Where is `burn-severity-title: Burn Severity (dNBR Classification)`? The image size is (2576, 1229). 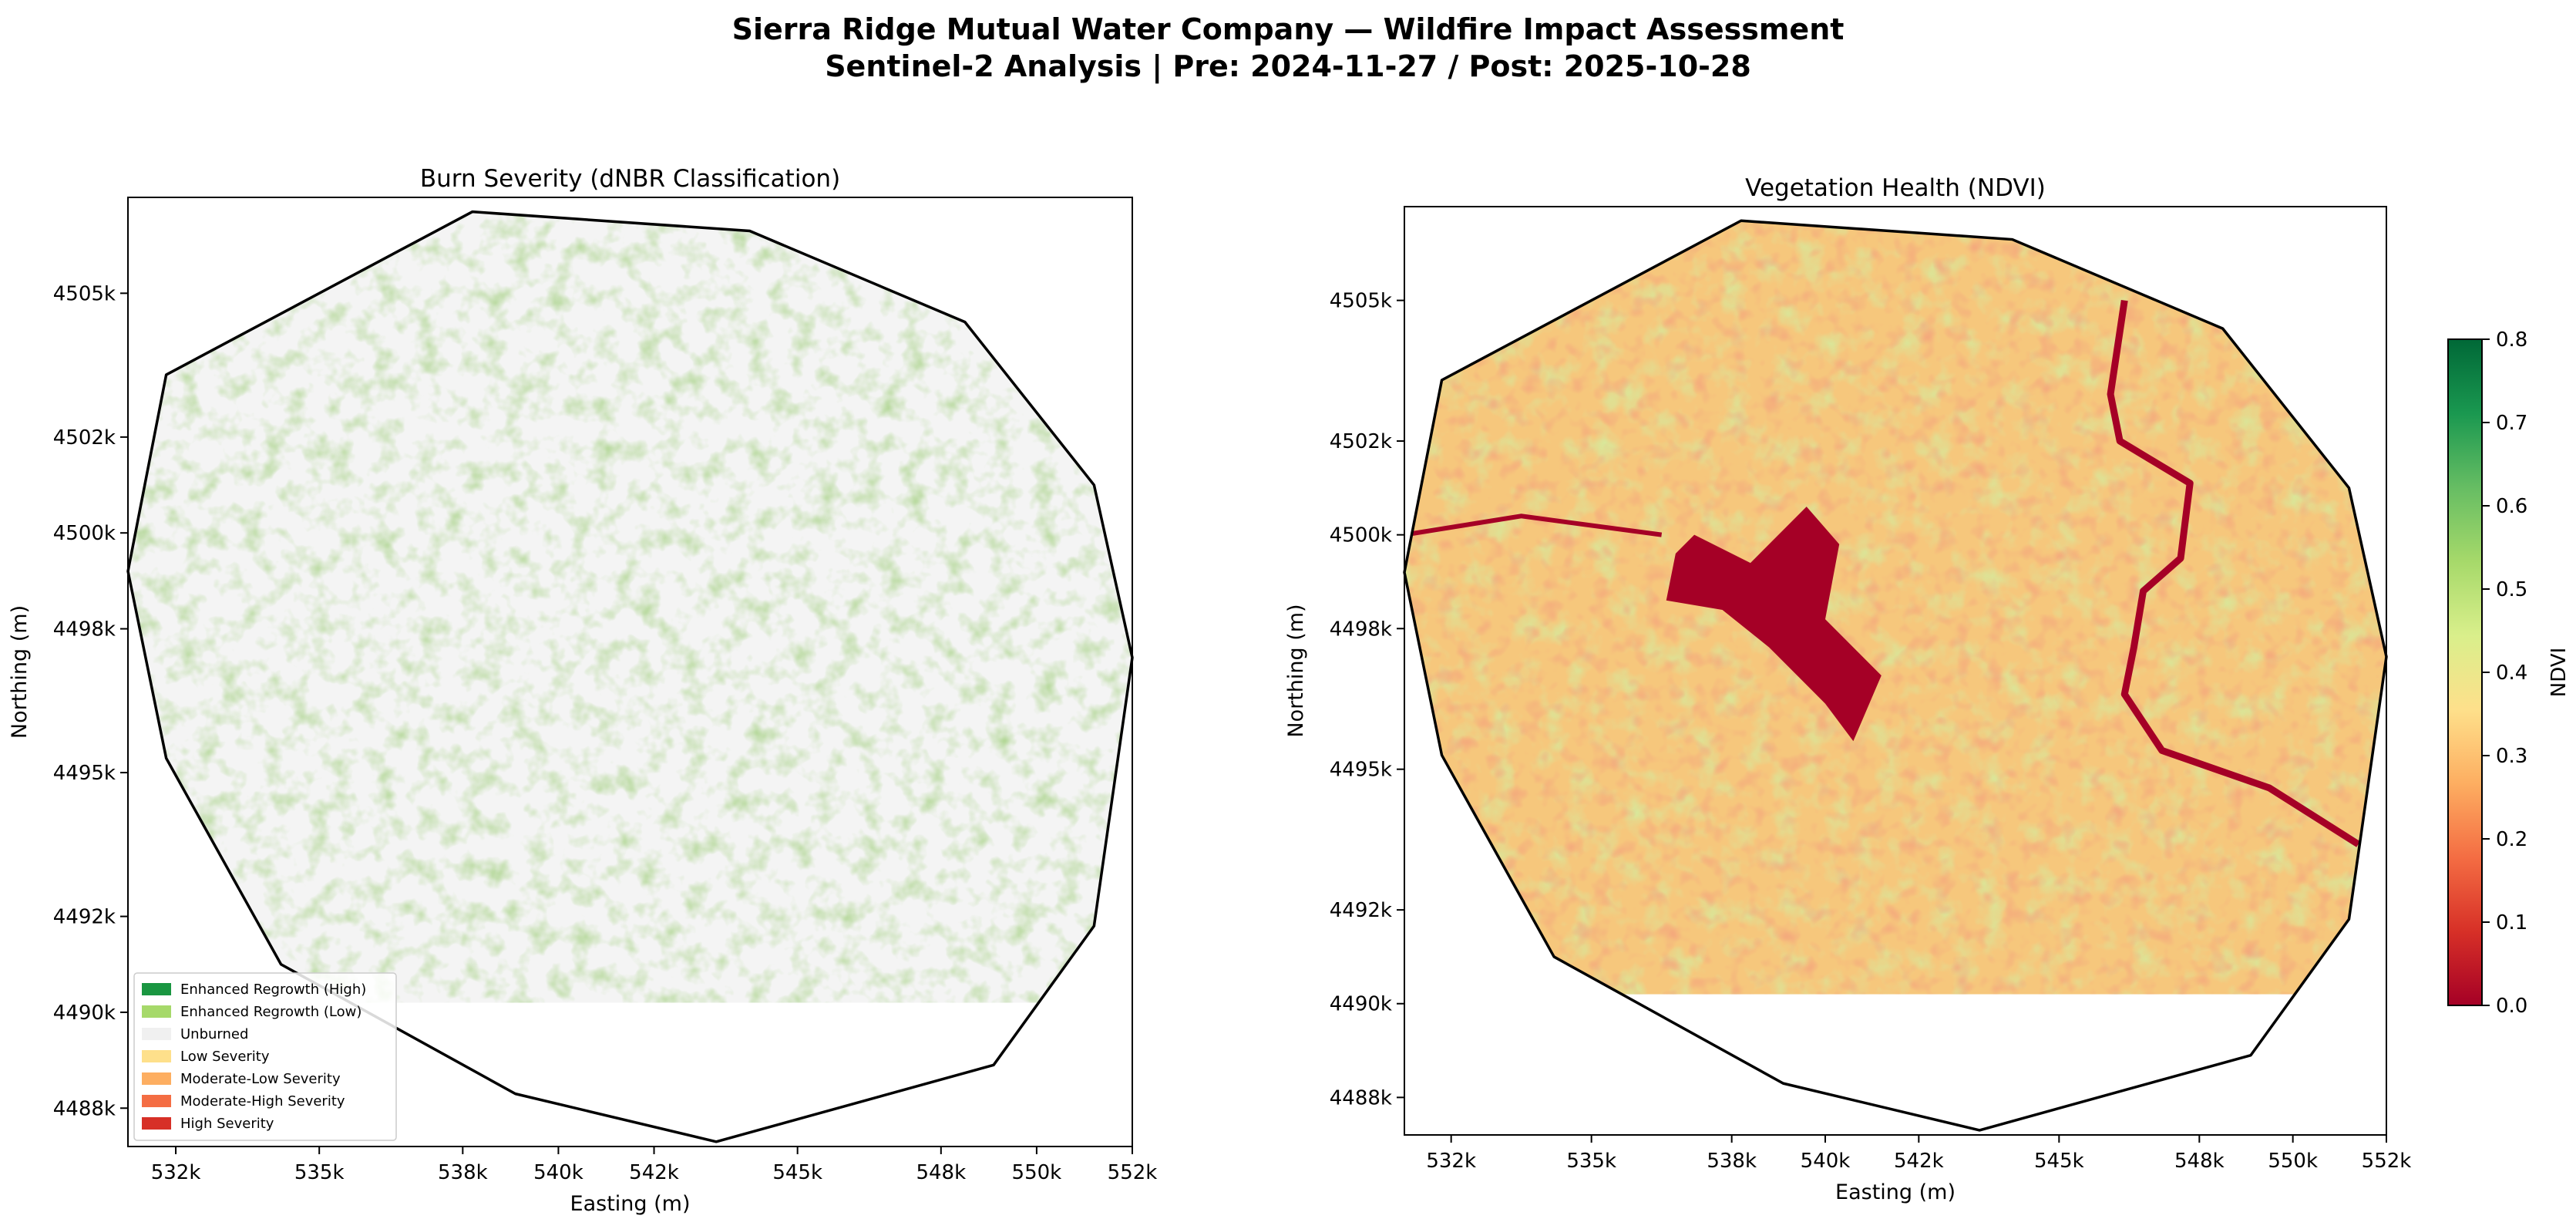 burn-severity-title: Burn Severity (dNBR Classification) is located at coordinates (630, 179).